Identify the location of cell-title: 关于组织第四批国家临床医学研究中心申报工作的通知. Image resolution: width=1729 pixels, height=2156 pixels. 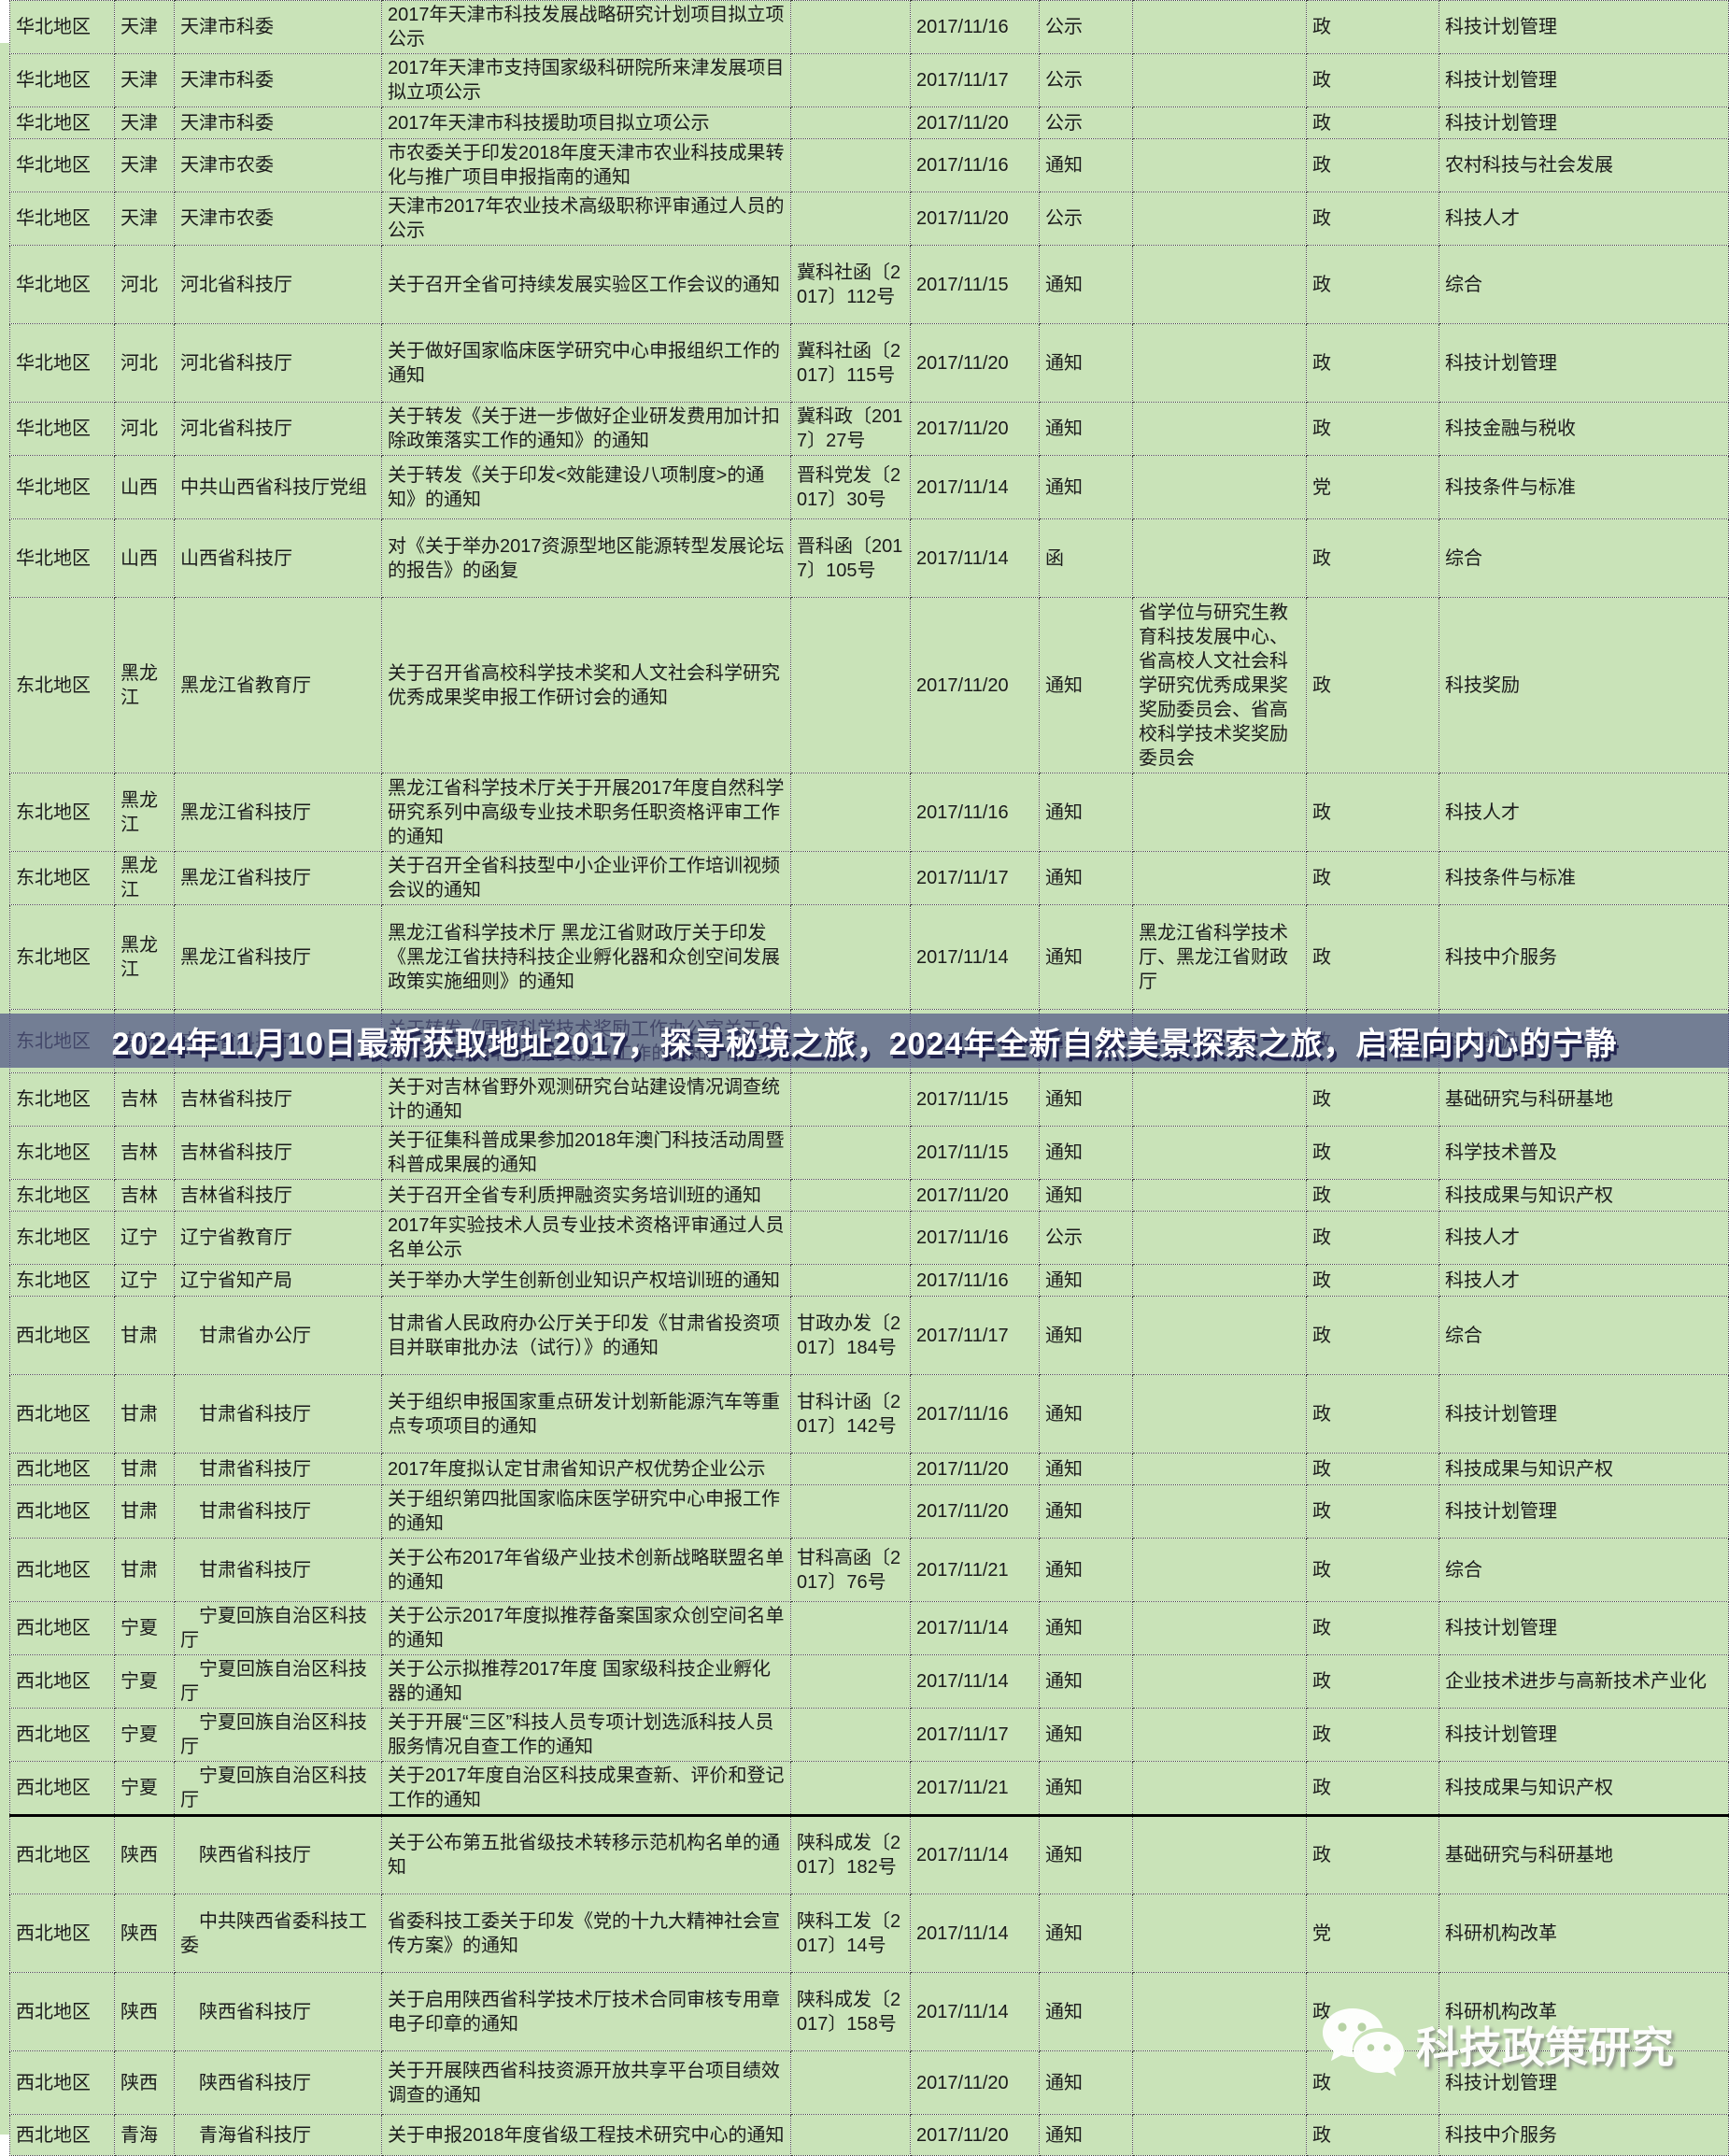
(586, 1511).